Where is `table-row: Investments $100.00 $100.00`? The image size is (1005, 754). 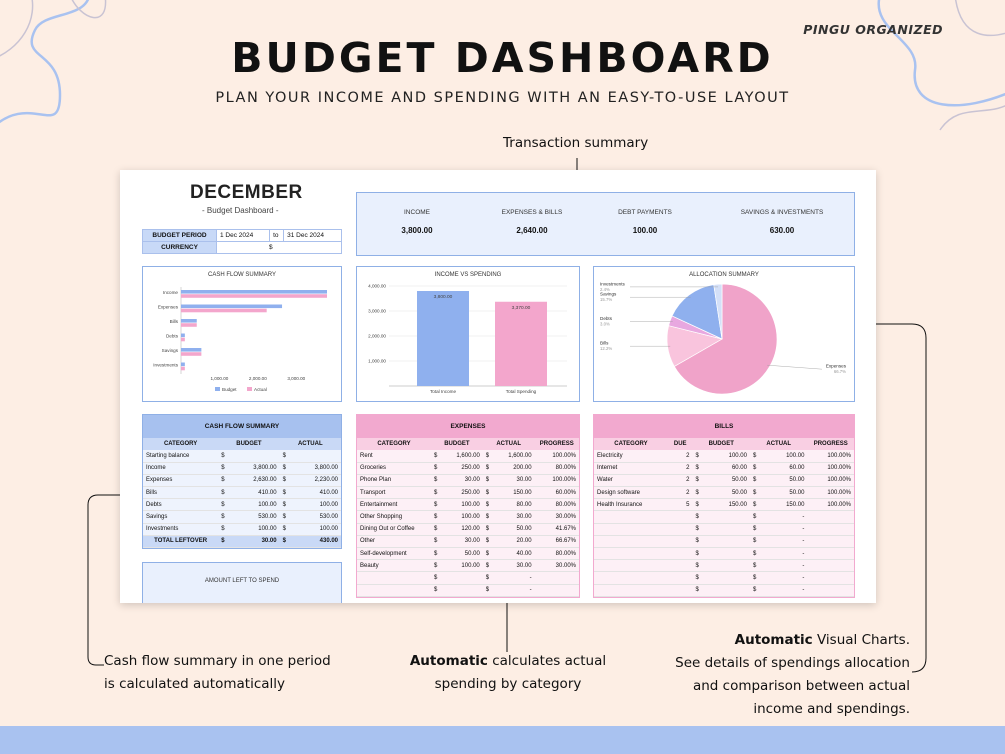
table-row: Investments $100.00 $100.00 is located at coordinates (242, 529).